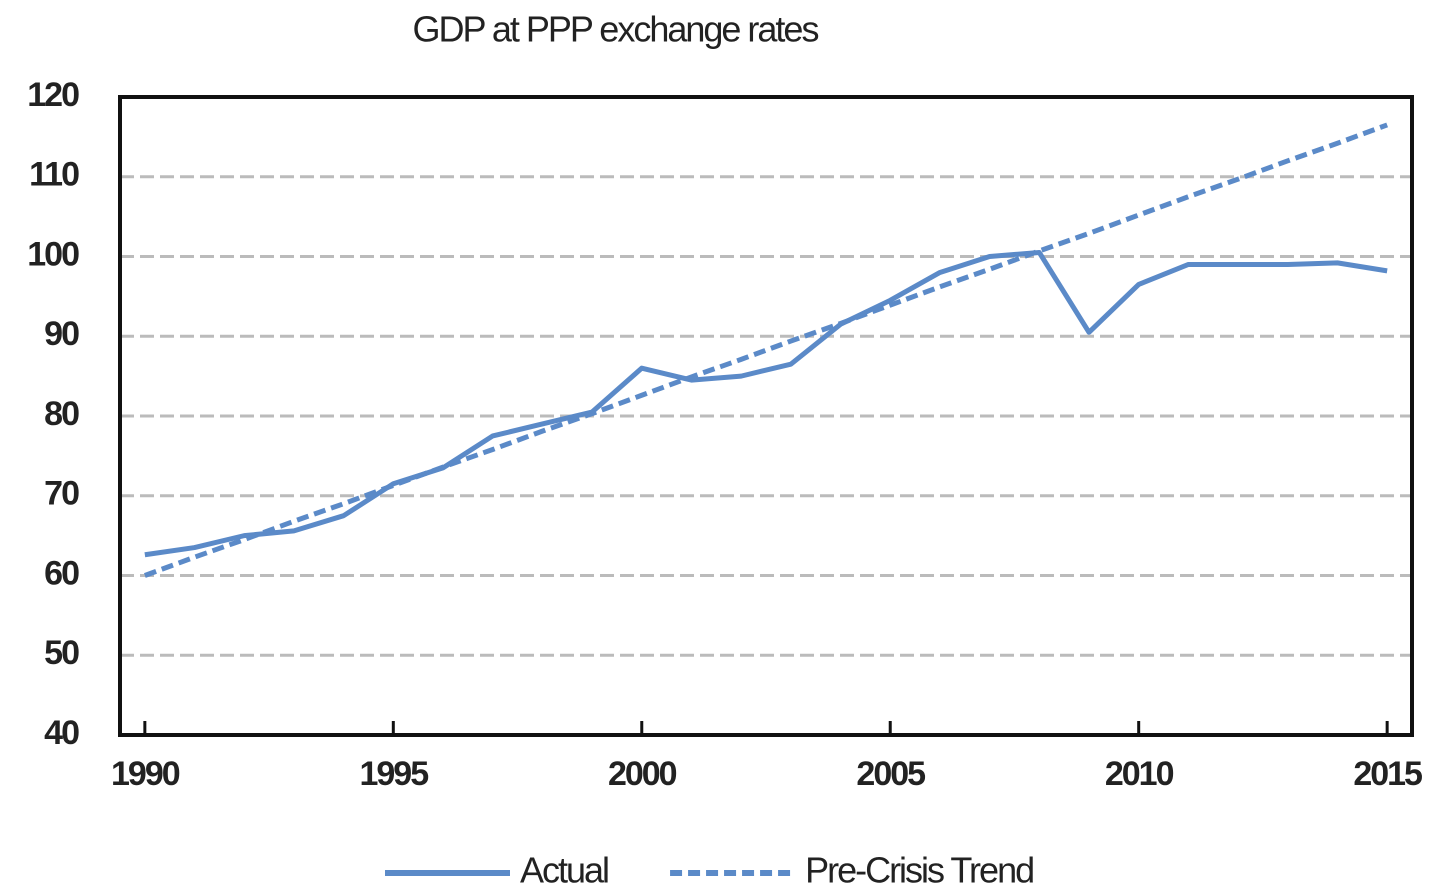  Describe the element at coordinates (53, 95) in the screenshot. I see `y-tick-label: 120` at that location.